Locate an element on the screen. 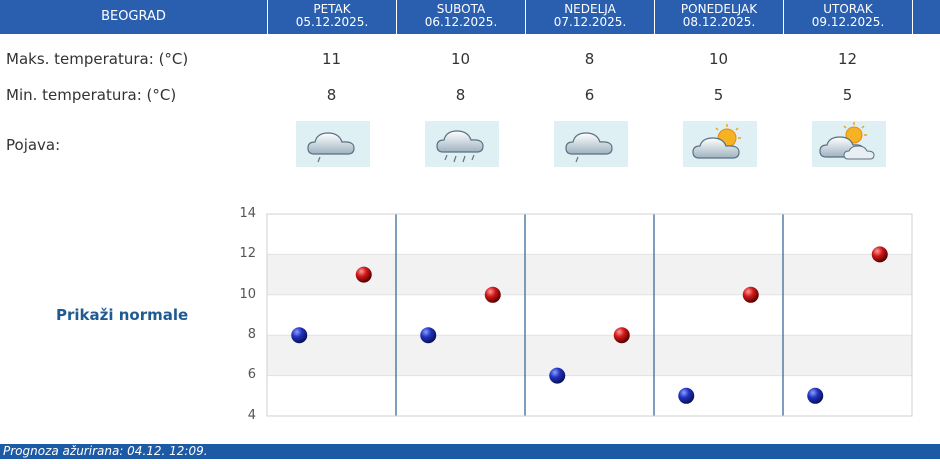  day-date: 06.12.2025. is located at coordinates (461, 22).